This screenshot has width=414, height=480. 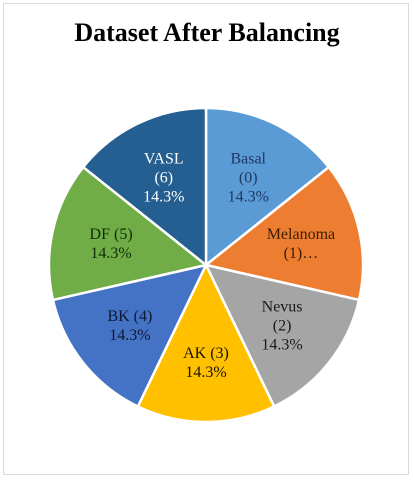 I want to click on pie-label-bk: BK (4) 14.3%, so click(x=129, y=326).